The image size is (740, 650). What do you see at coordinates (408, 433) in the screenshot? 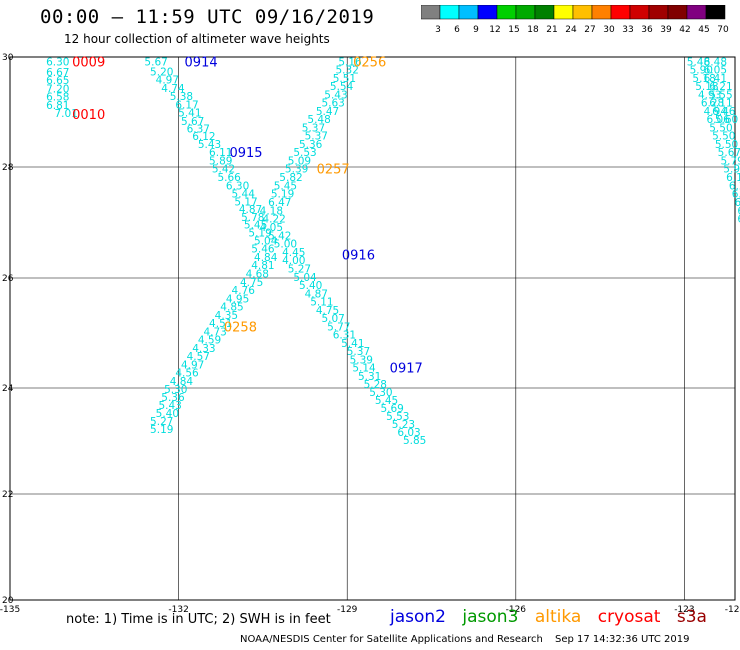
I see `wave-height-point: 6.03` at bounding box center [408, 433].